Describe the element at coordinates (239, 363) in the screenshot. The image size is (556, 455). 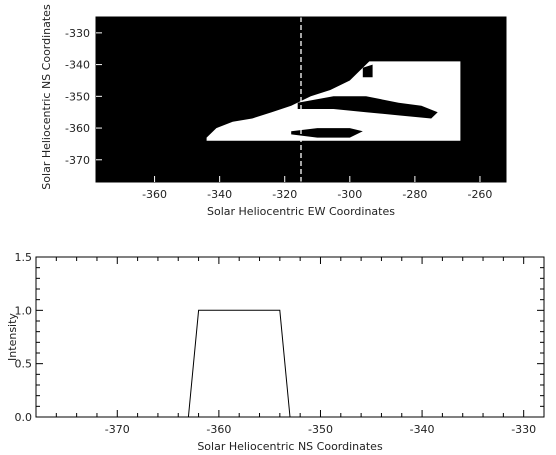
I see `intensity-profile-line` at that location.